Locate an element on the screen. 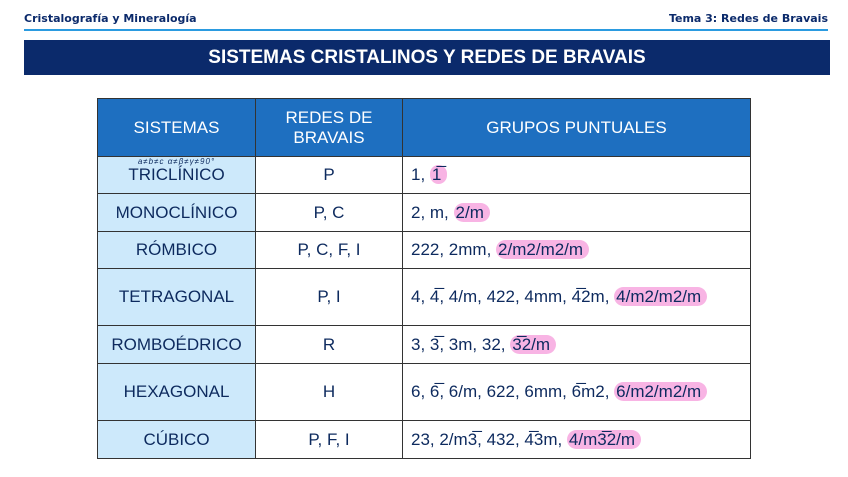 This screenshot has width=848, height=477. system-name: TRICLÍNICO is located at coordinates (176, 174).